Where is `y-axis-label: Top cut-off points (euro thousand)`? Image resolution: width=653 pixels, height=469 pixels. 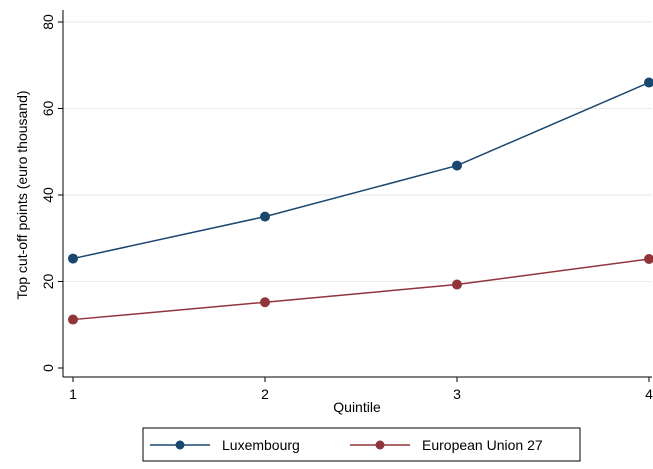
y-axis-label: Top cut-off points (euro thousand) is located at coordinates (22, 194).